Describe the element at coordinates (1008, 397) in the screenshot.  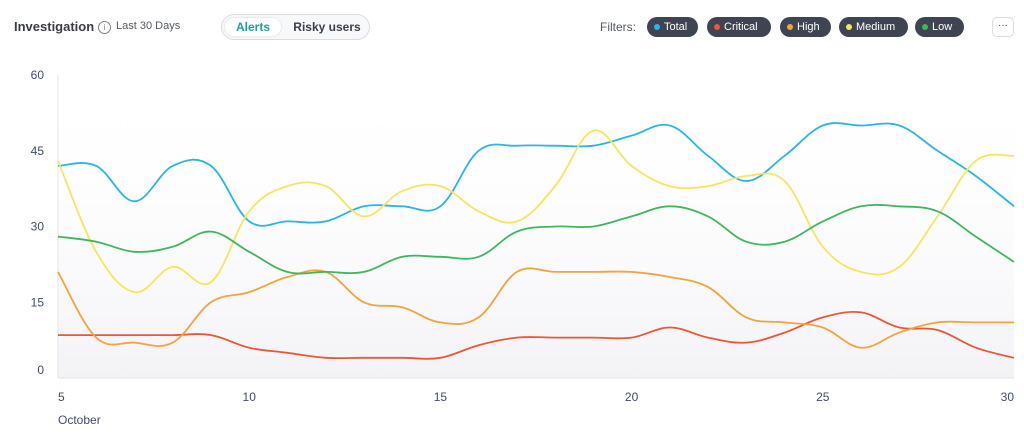
I see `x-tick-label: 30` at that location.